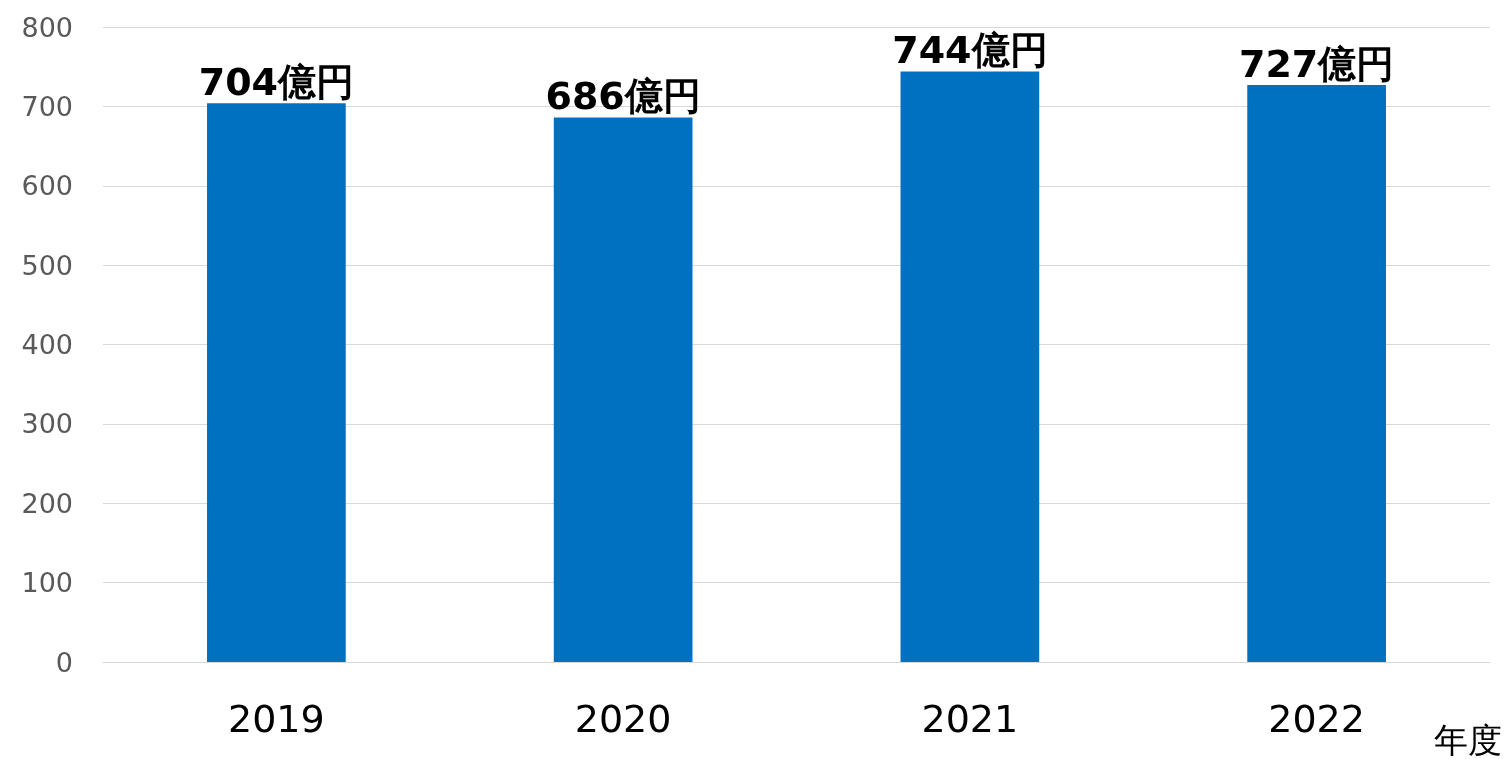  Describe the element at coordinates (47, 27) in the screenshot. I see `y-tick-label: 800` at that location.